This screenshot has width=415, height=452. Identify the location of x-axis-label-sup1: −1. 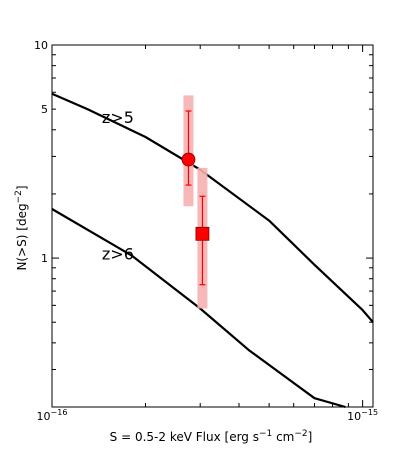
(265, 434).